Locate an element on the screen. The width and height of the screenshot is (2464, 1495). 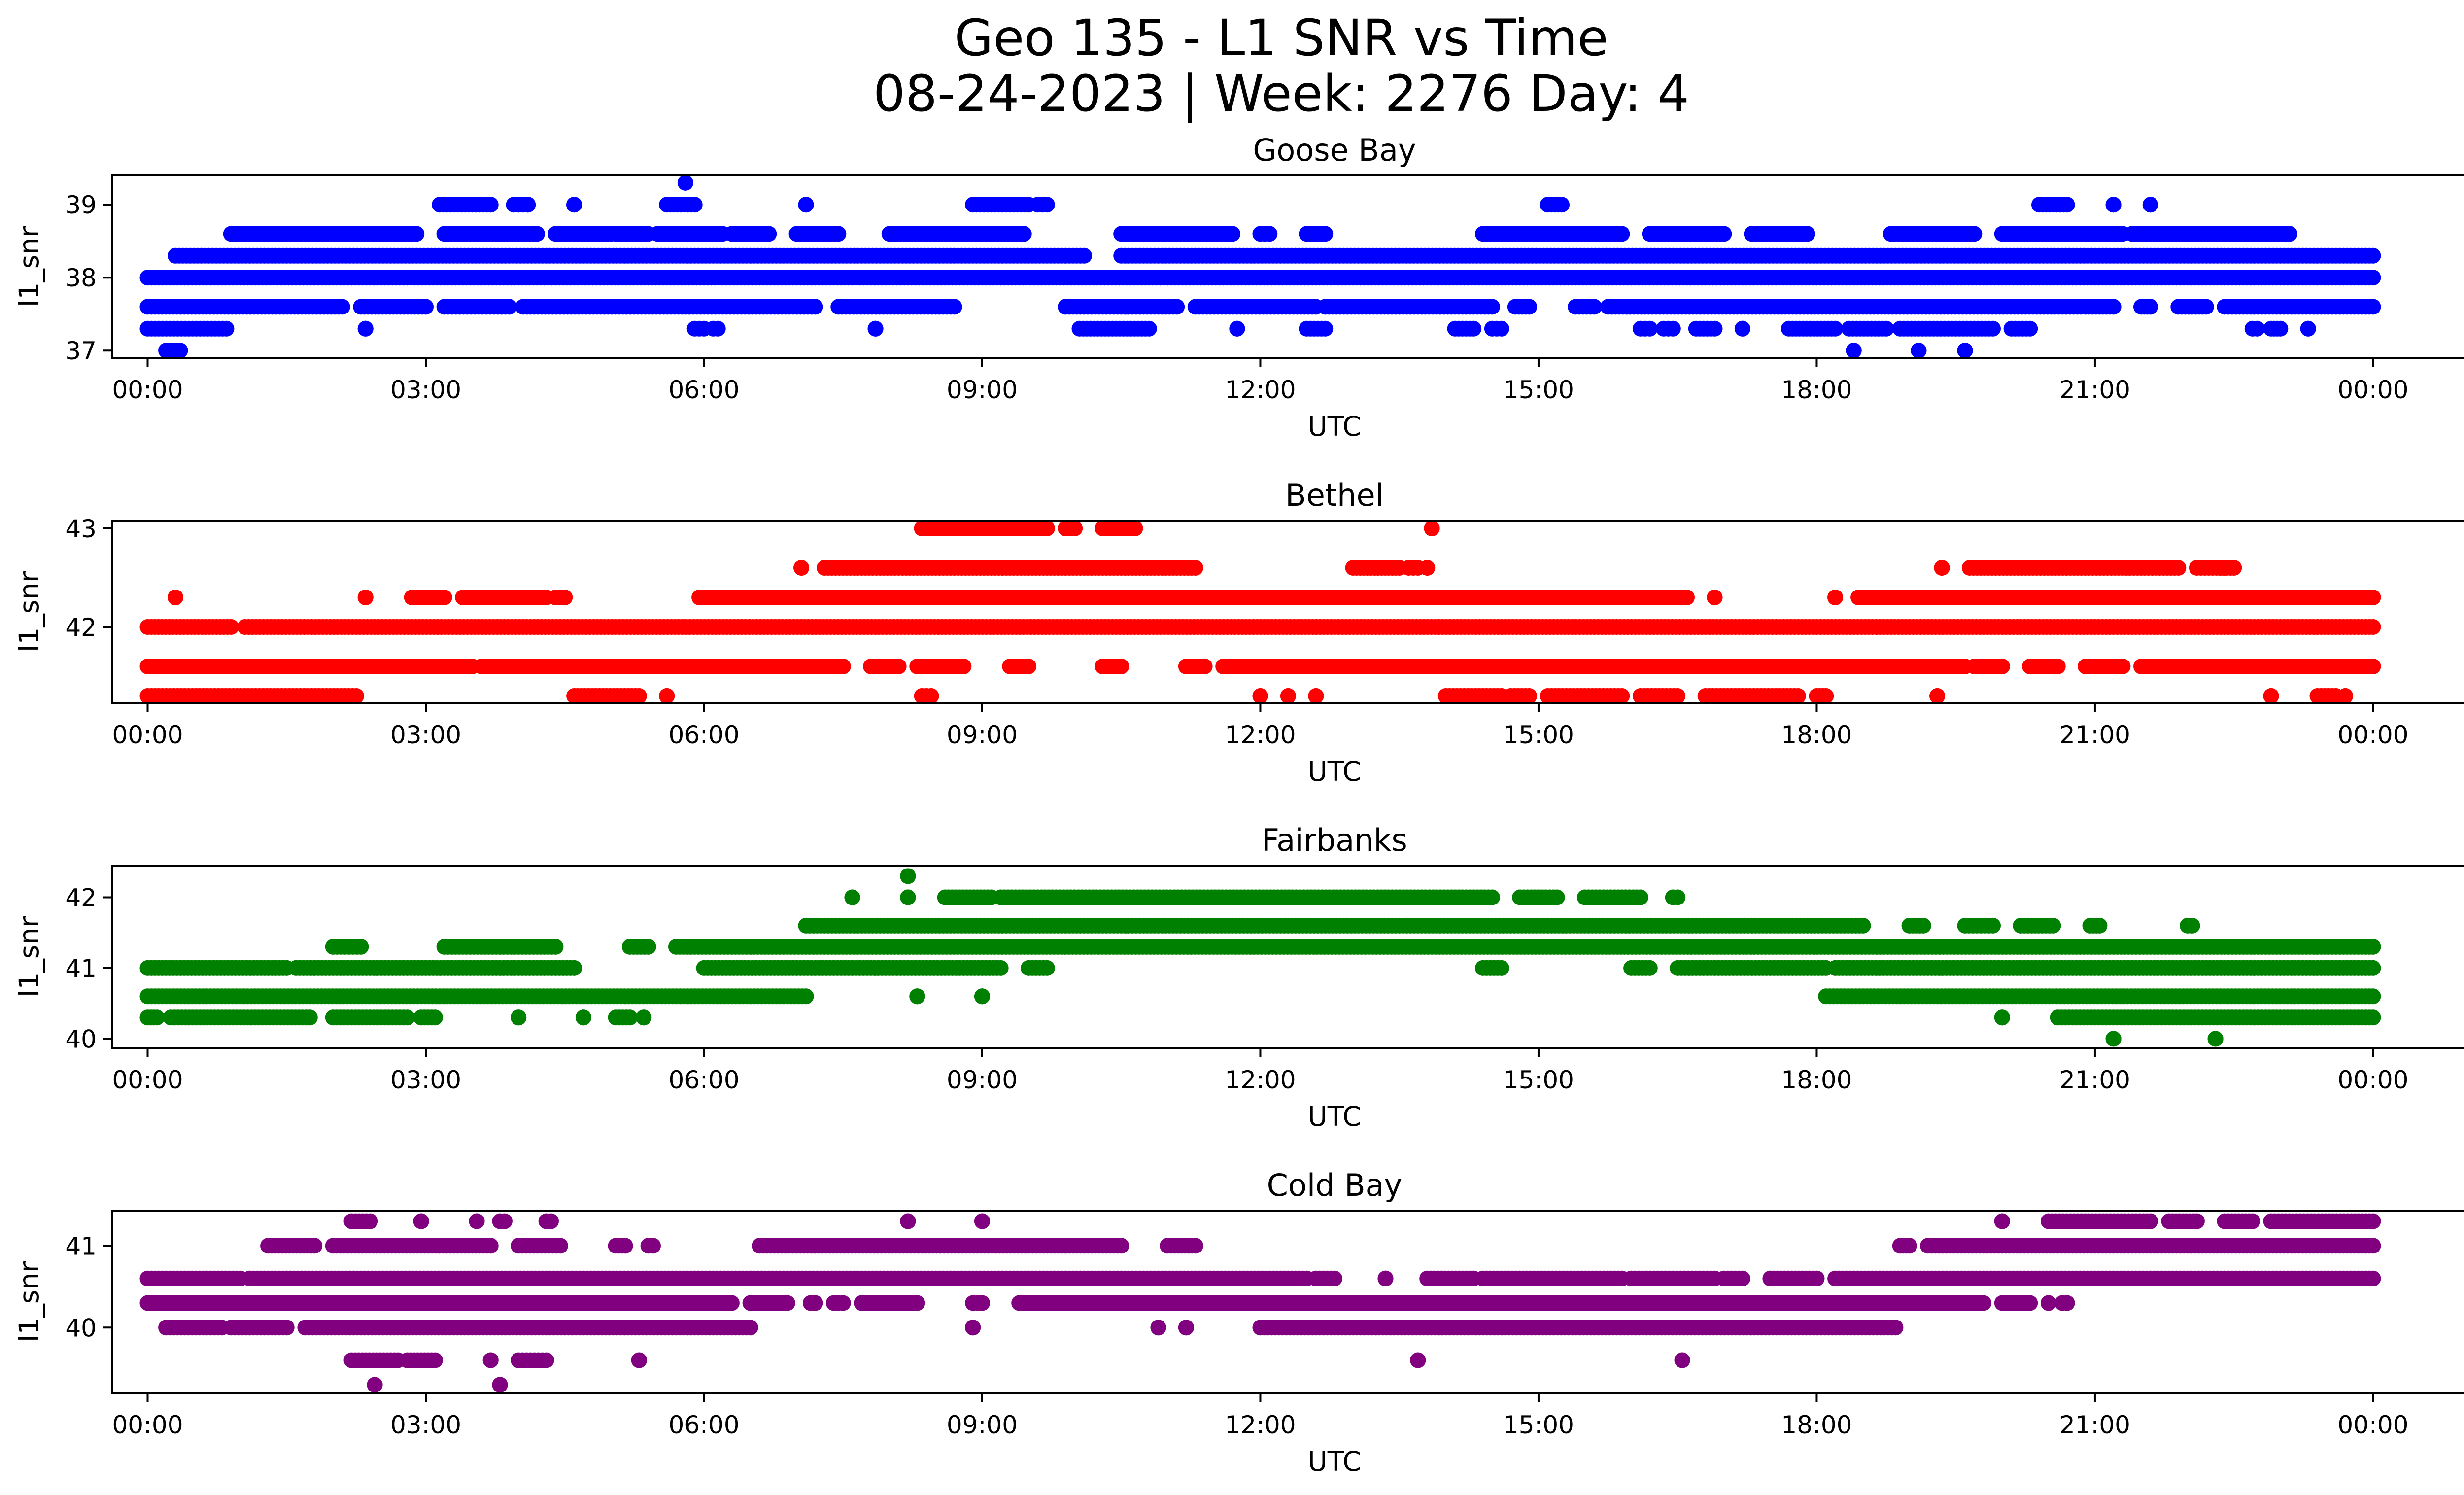
y-axis-label: l1_snr is located at coordinates (29, 611).